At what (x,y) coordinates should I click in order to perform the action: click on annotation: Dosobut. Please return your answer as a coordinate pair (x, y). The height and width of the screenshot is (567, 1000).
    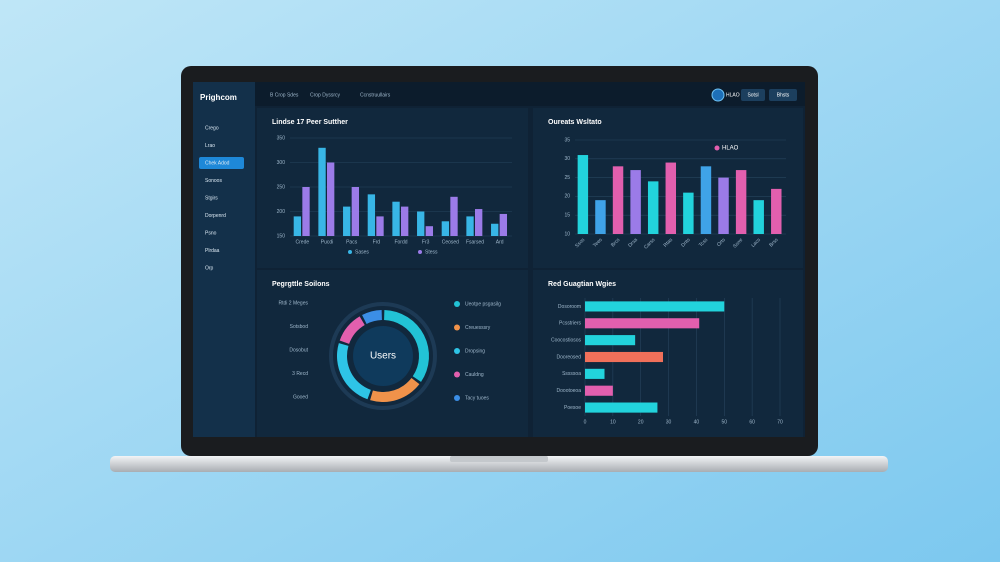
    Looking at the image, I should click on (298, 350).